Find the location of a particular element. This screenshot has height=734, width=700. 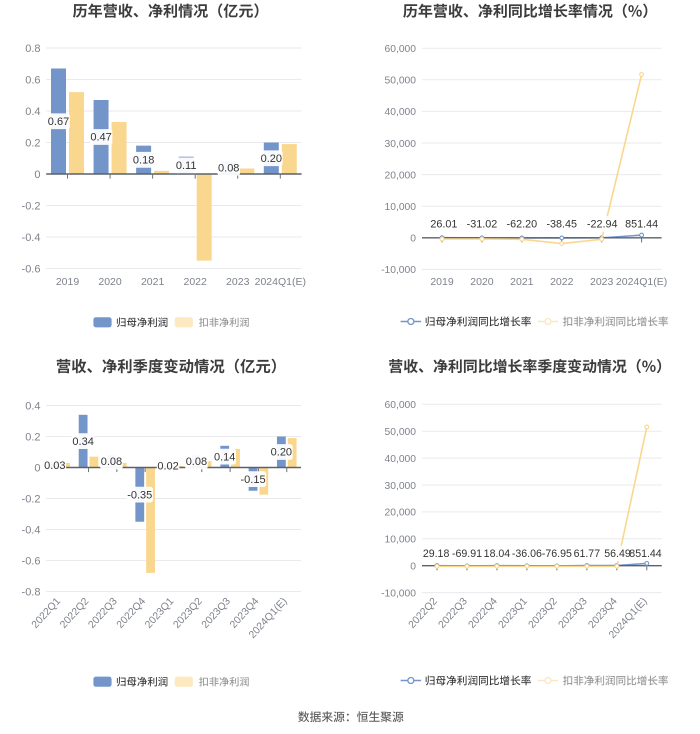

svg-text: -62.20 is located at coordinates (522, 225).